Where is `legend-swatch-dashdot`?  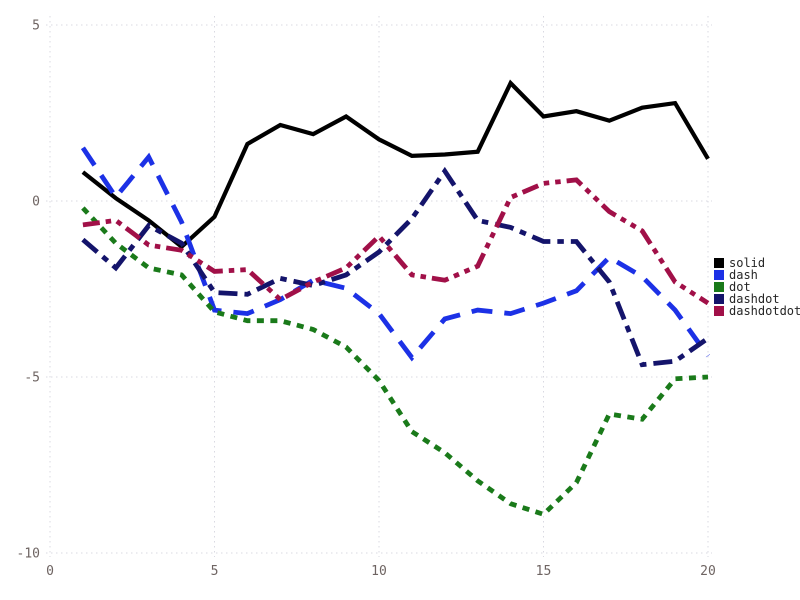
legend-swatch-dashdot is located at coordinates (719, 299).